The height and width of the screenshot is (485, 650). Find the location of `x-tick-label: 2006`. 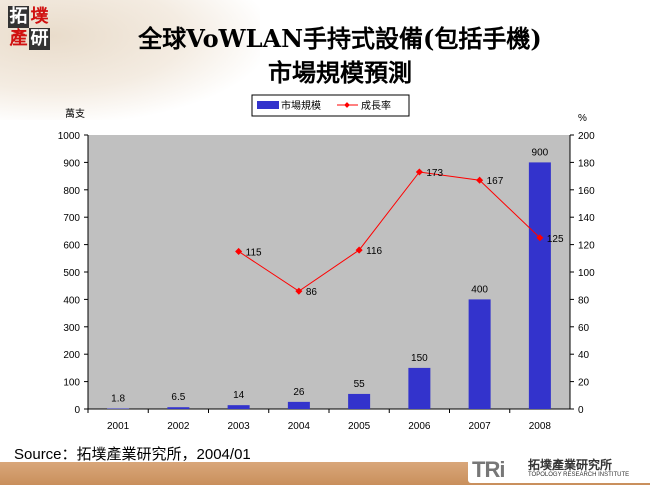

x-tick-label: 2006 is located at coordinates (419, 426).